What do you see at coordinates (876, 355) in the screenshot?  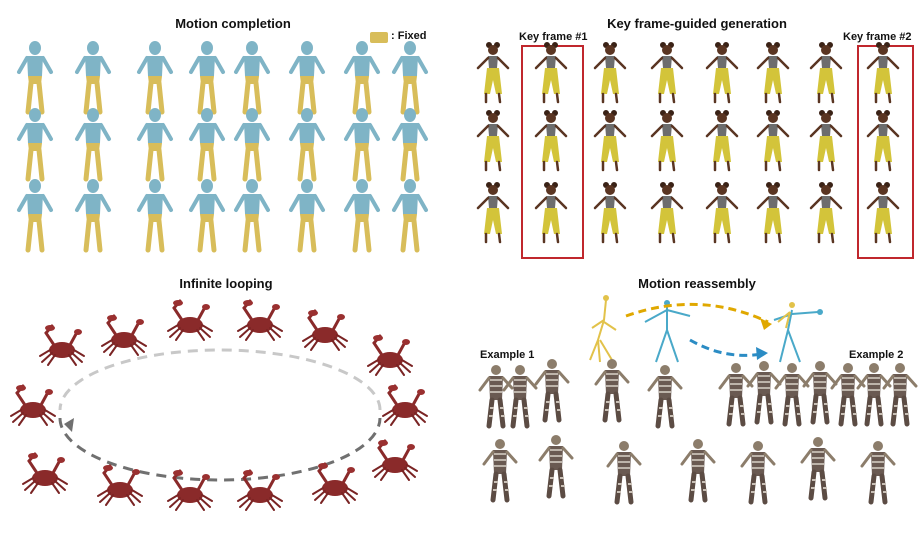 I see `example-2-label: Example 2` at bounding box center [876, 355].